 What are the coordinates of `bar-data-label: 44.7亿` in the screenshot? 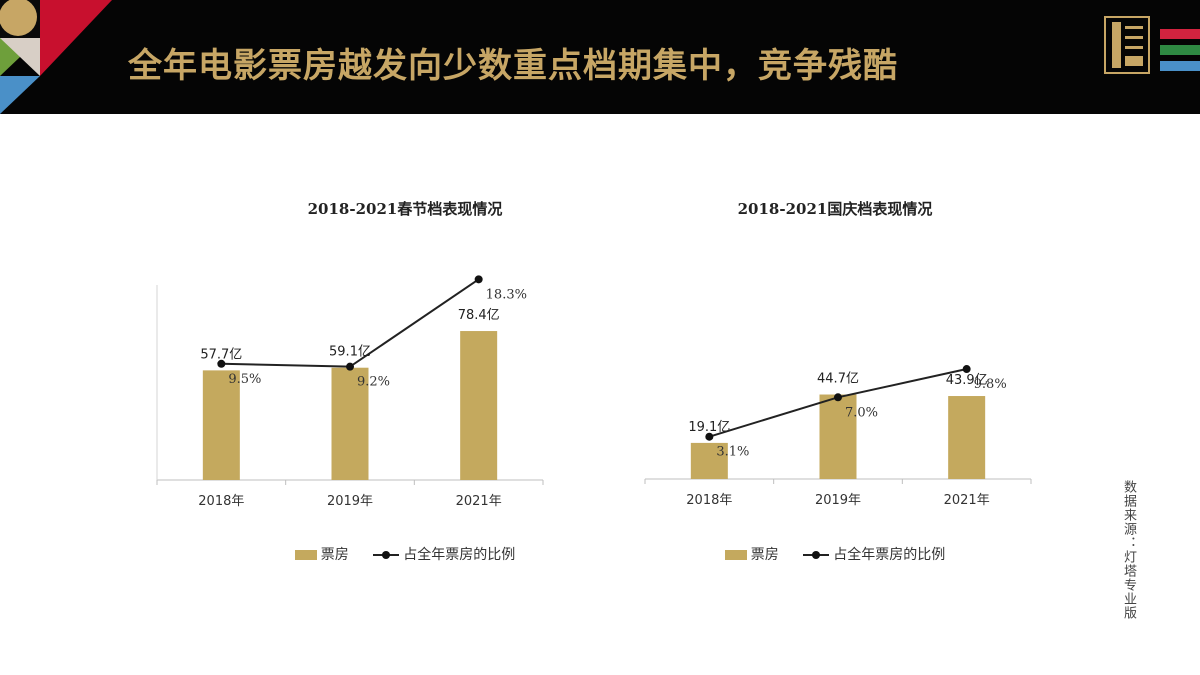 It's located at (838, 379).